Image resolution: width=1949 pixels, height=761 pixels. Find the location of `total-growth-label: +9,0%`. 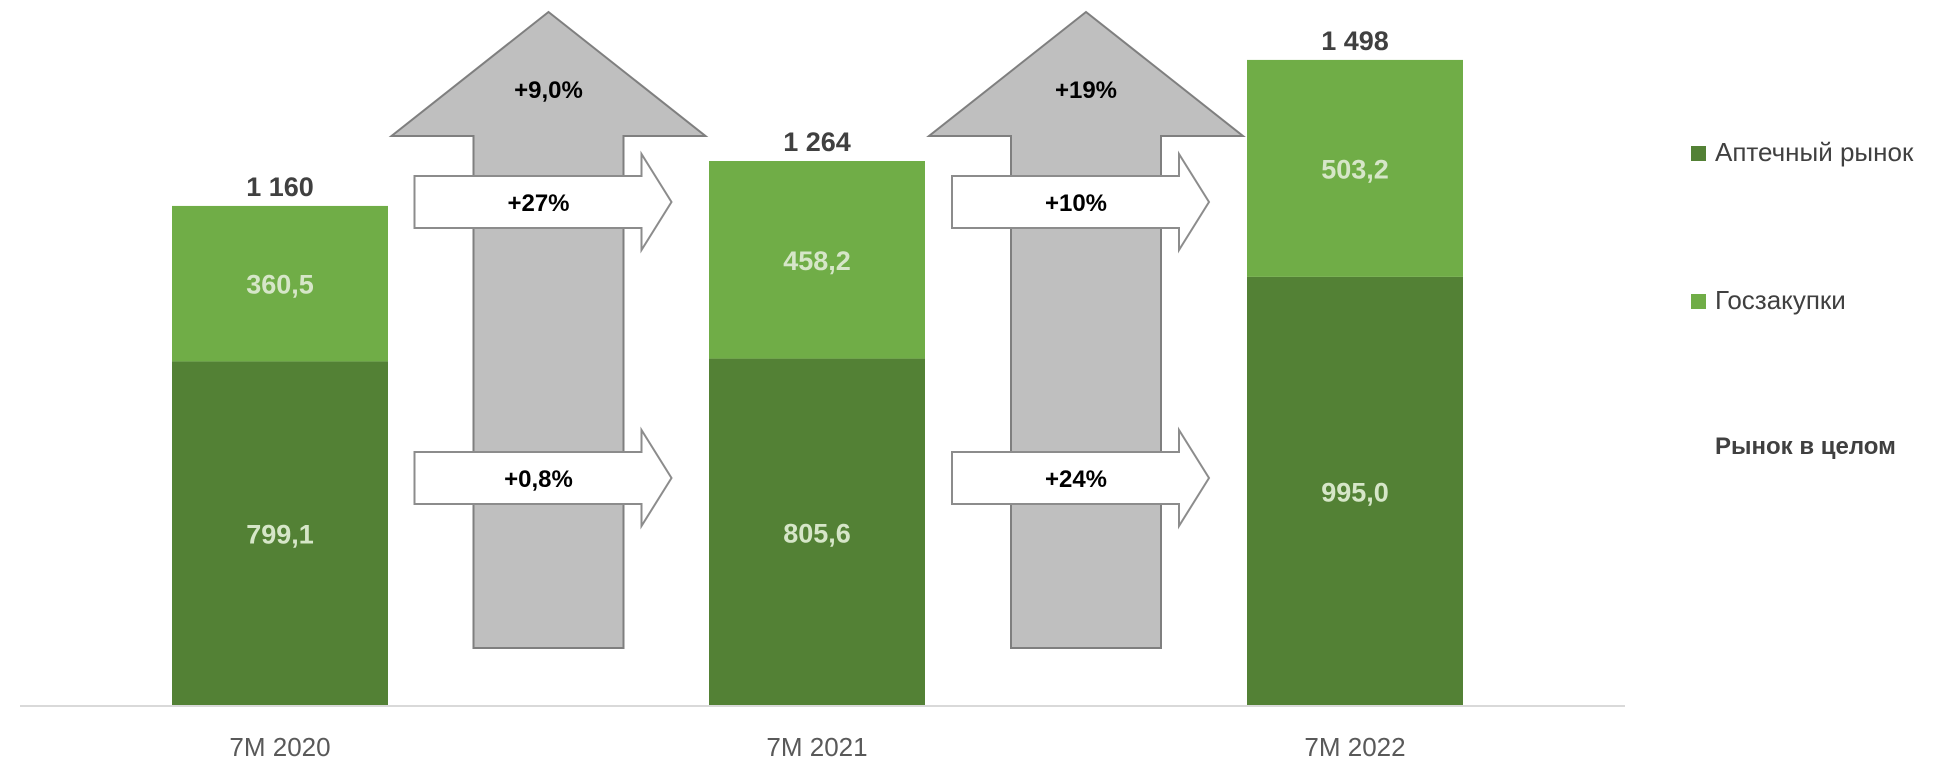

total-growth-label: +9,0% is located at coordinates (548, 90).